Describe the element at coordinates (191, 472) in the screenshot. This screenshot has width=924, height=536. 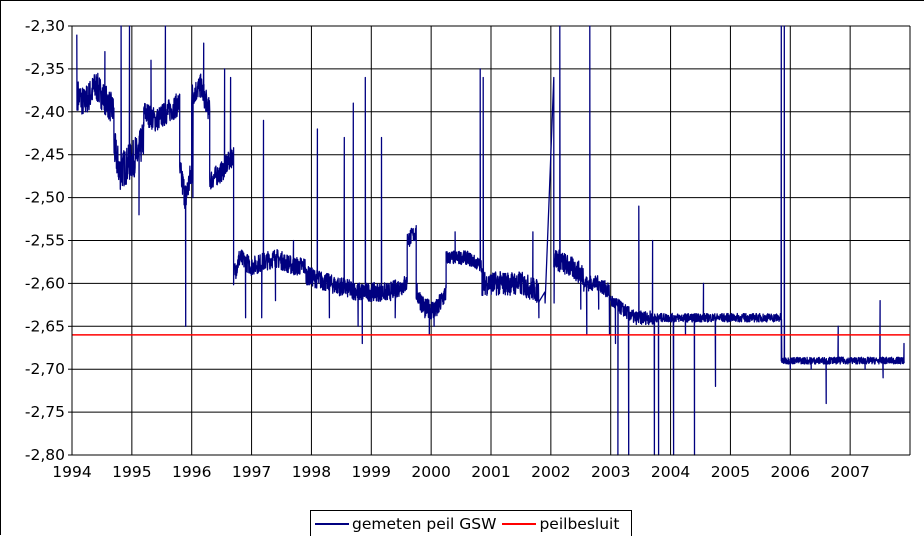
I see `x-tick-label: 1996` at that location.